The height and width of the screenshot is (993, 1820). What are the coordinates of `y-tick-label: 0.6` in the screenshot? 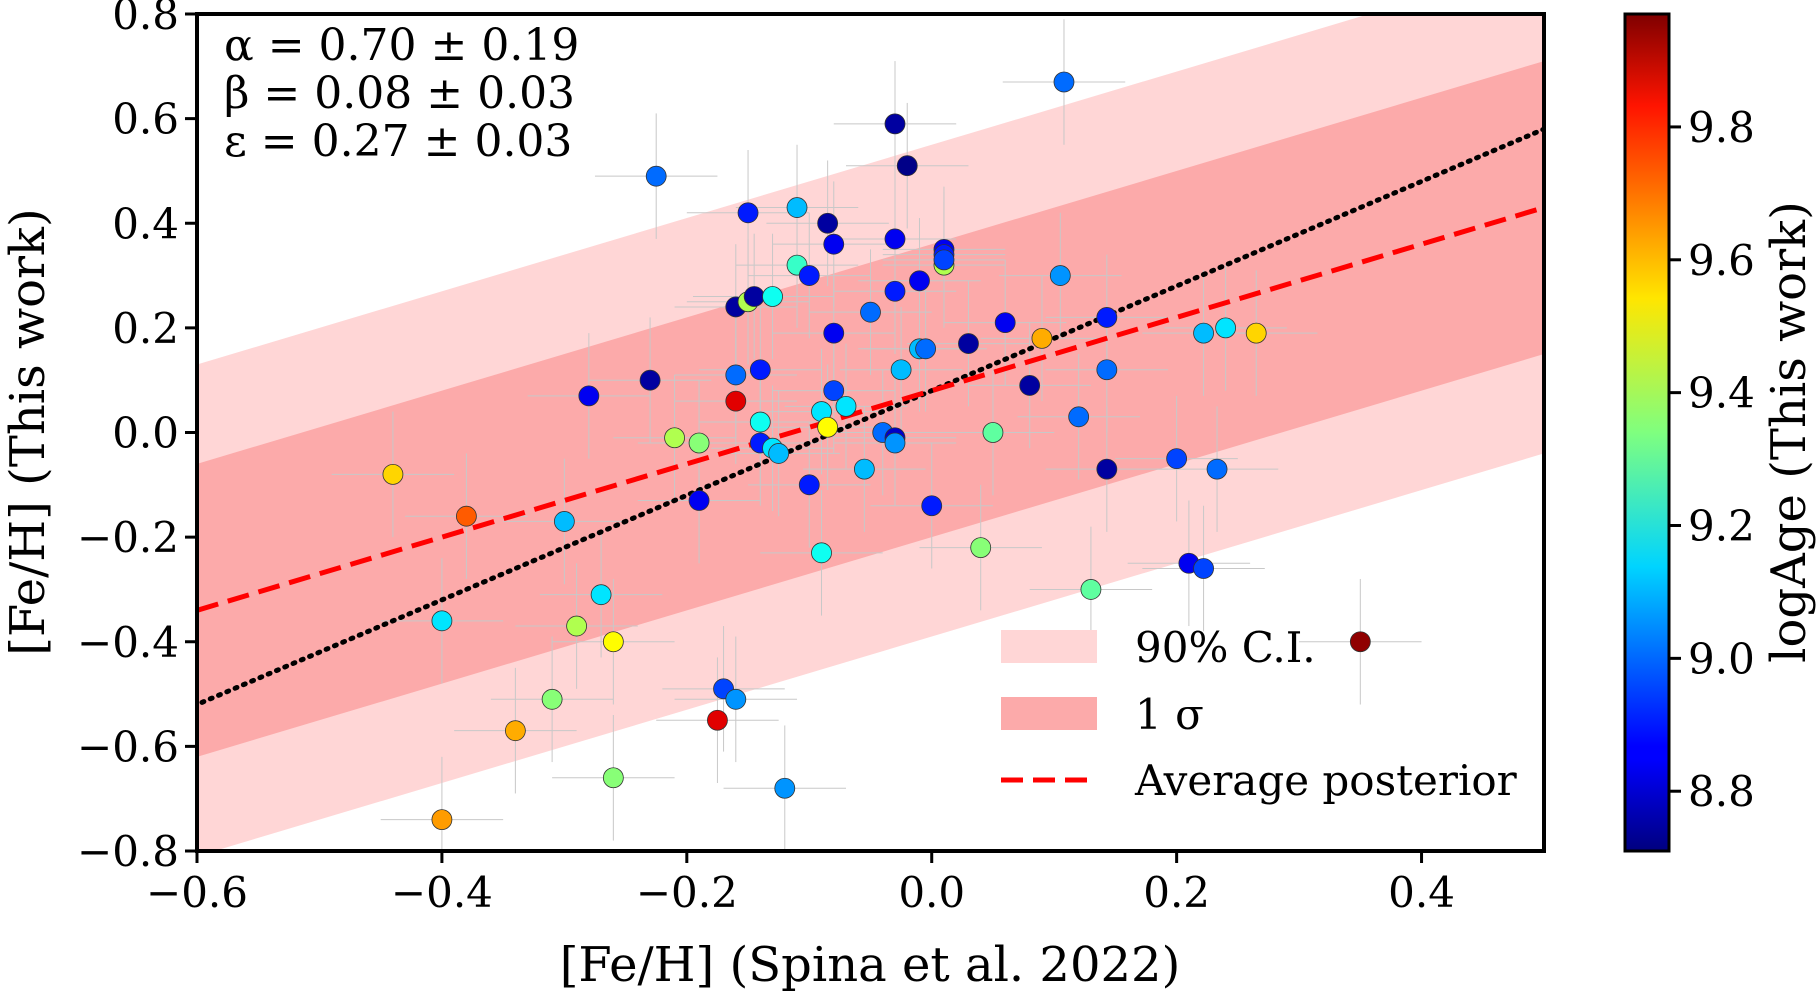 It's located at (145, 119).